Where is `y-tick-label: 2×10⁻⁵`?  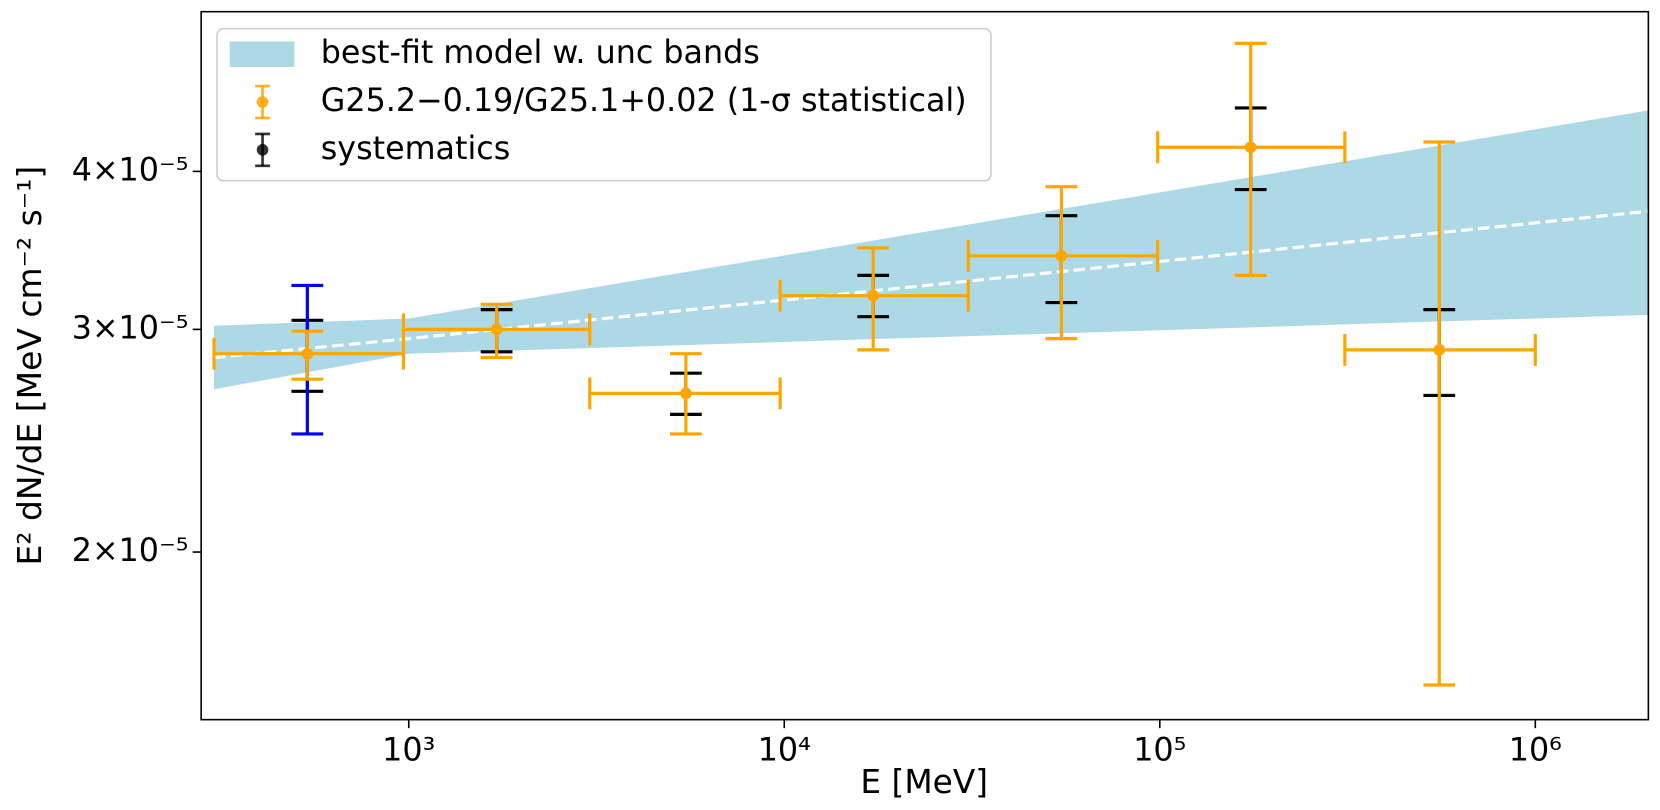 y-tick-label: 2×10⁻⁵ is located at coordinates (130, 550).